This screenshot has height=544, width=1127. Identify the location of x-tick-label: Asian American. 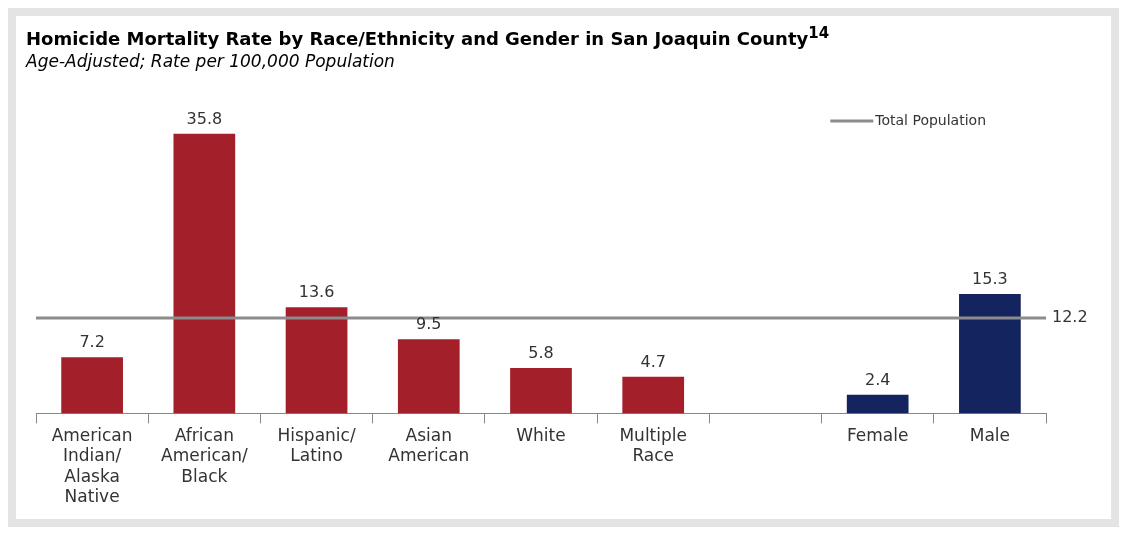
(429, 445).